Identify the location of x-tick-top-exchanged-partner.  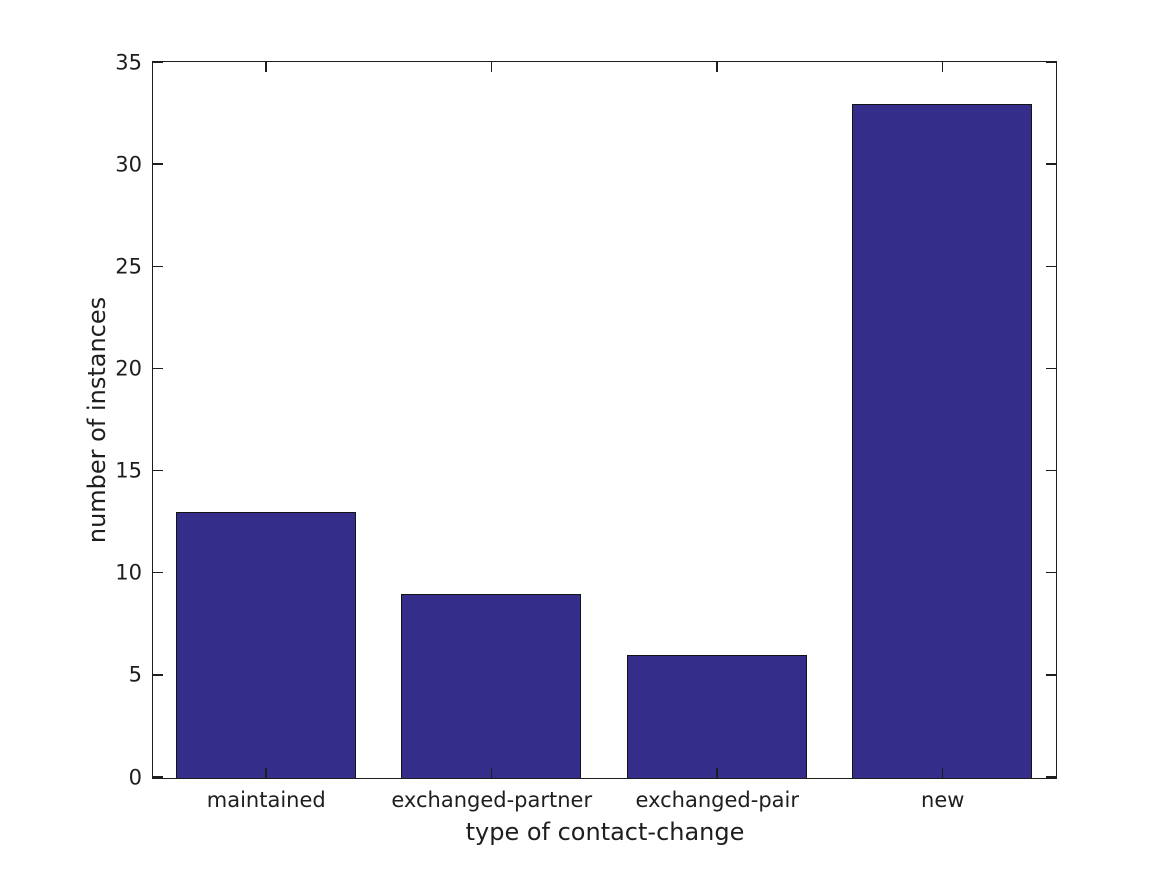
(491, 67).